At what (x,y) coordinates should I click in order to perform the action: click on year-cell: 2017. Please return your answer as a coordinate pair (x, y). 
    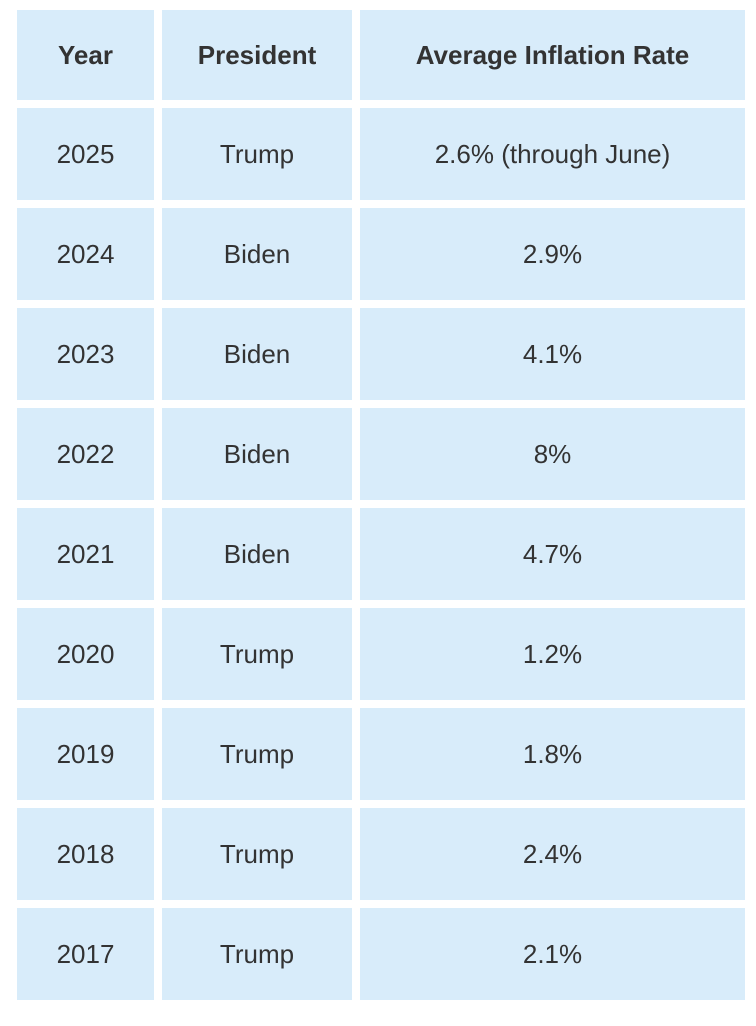
    Looking at the image, I should click on (85, 954).